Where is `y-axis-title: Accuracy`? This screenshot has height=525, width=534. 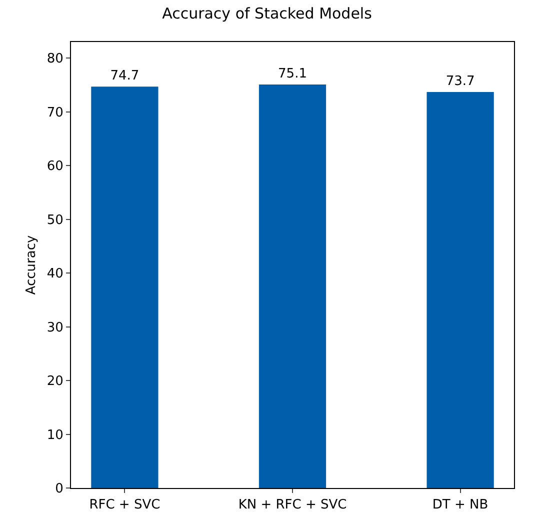 y-axis-title: Accuracy is located at coordinates (31, 265).